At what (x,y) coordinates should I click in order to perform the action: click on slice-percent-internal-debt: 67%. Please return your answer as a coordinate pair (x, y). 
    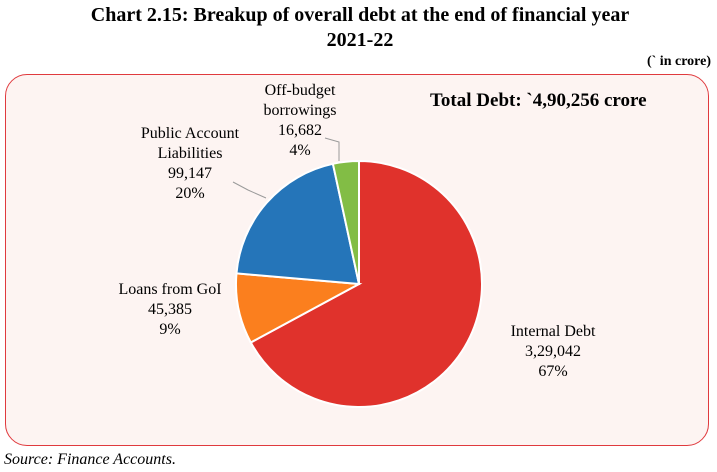
    Looking at the image, I should click on (553, 371).